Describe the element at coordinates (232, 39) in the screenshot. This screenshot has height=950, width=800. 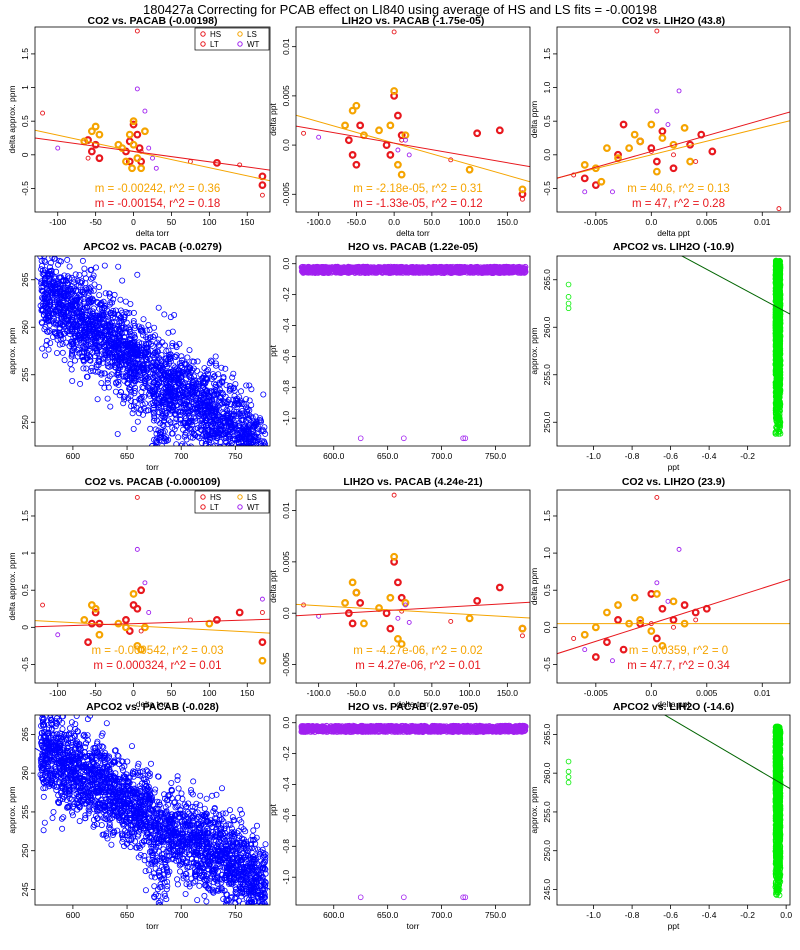
I see `legend-box` at that location.